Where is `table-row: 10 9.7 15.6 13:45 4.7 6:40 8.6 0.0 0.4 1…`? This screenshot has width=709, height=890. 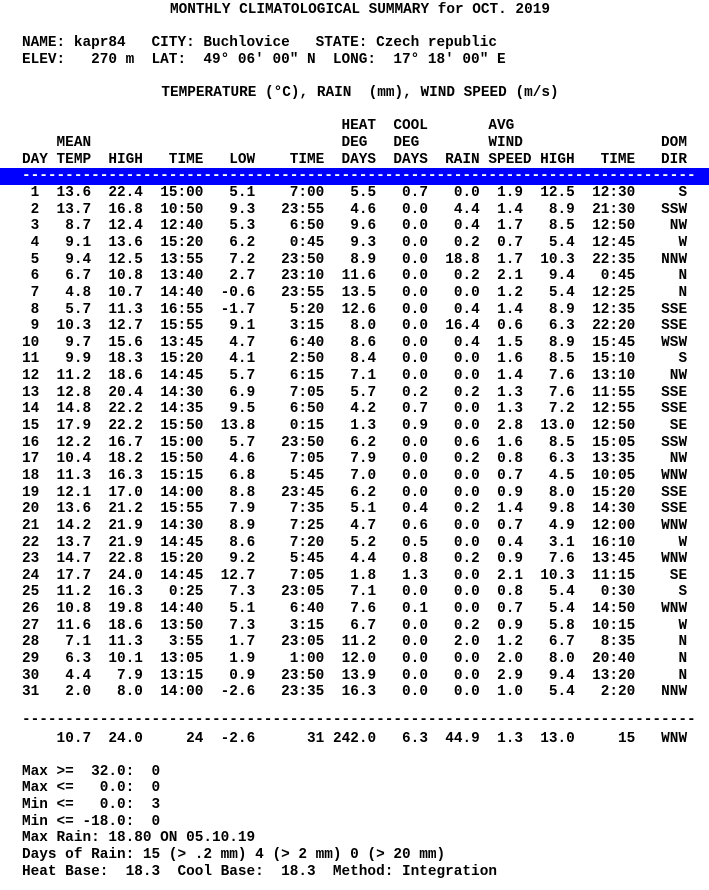 table-row: 10 9.7 15.6 13:45 4.7 6:40 8.6 0.0 0.4 1… is located at coordinates (365, 343).